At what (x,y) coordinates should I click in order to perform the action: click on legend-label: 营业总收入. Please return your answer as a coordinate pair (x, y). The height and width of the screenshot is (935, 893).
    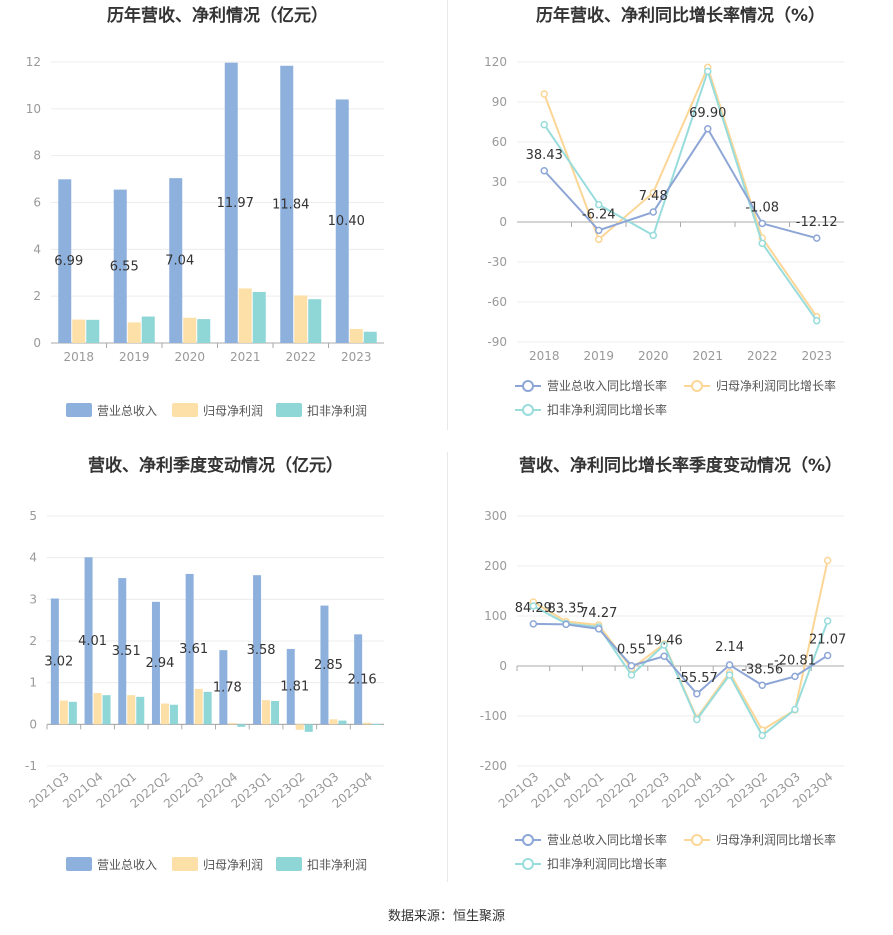
    Looking at the image, I should click on (127, 865).